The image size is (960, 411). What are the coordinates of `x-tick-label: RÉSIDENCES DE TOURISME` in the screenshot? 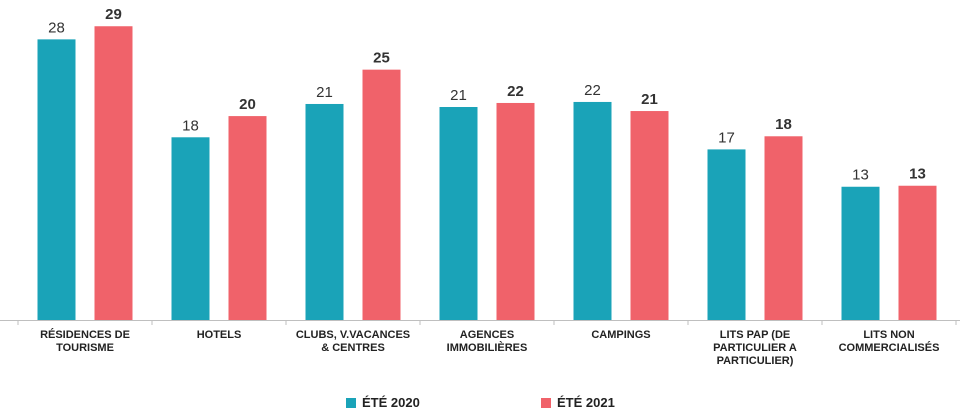 It's located at (85, 341).